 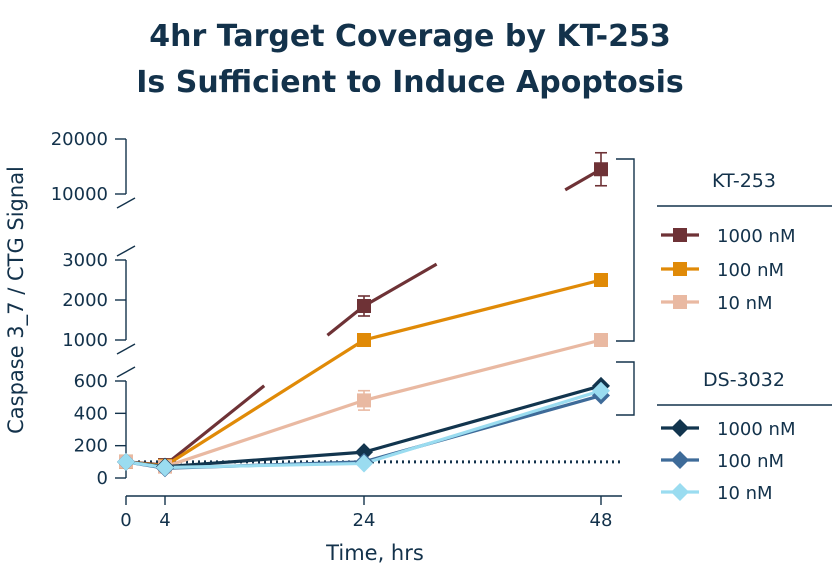 I want to click on legend-group-title: DS-3032, so click(x=744, y=380).